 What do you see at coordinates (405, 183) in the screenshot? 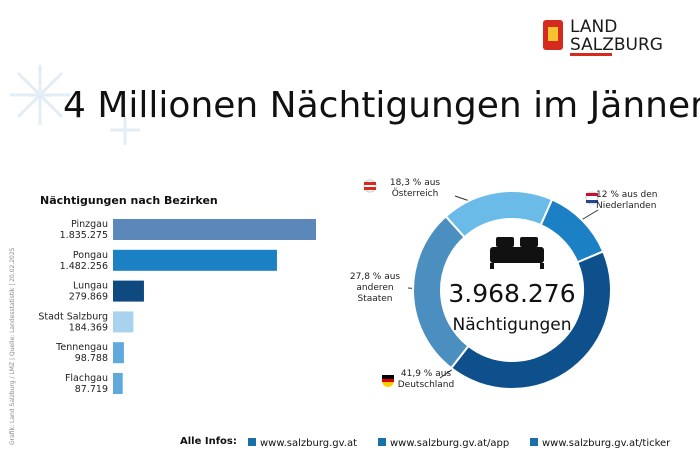
I see `value-label: 18,3 %` at bounding box center [405, 183].